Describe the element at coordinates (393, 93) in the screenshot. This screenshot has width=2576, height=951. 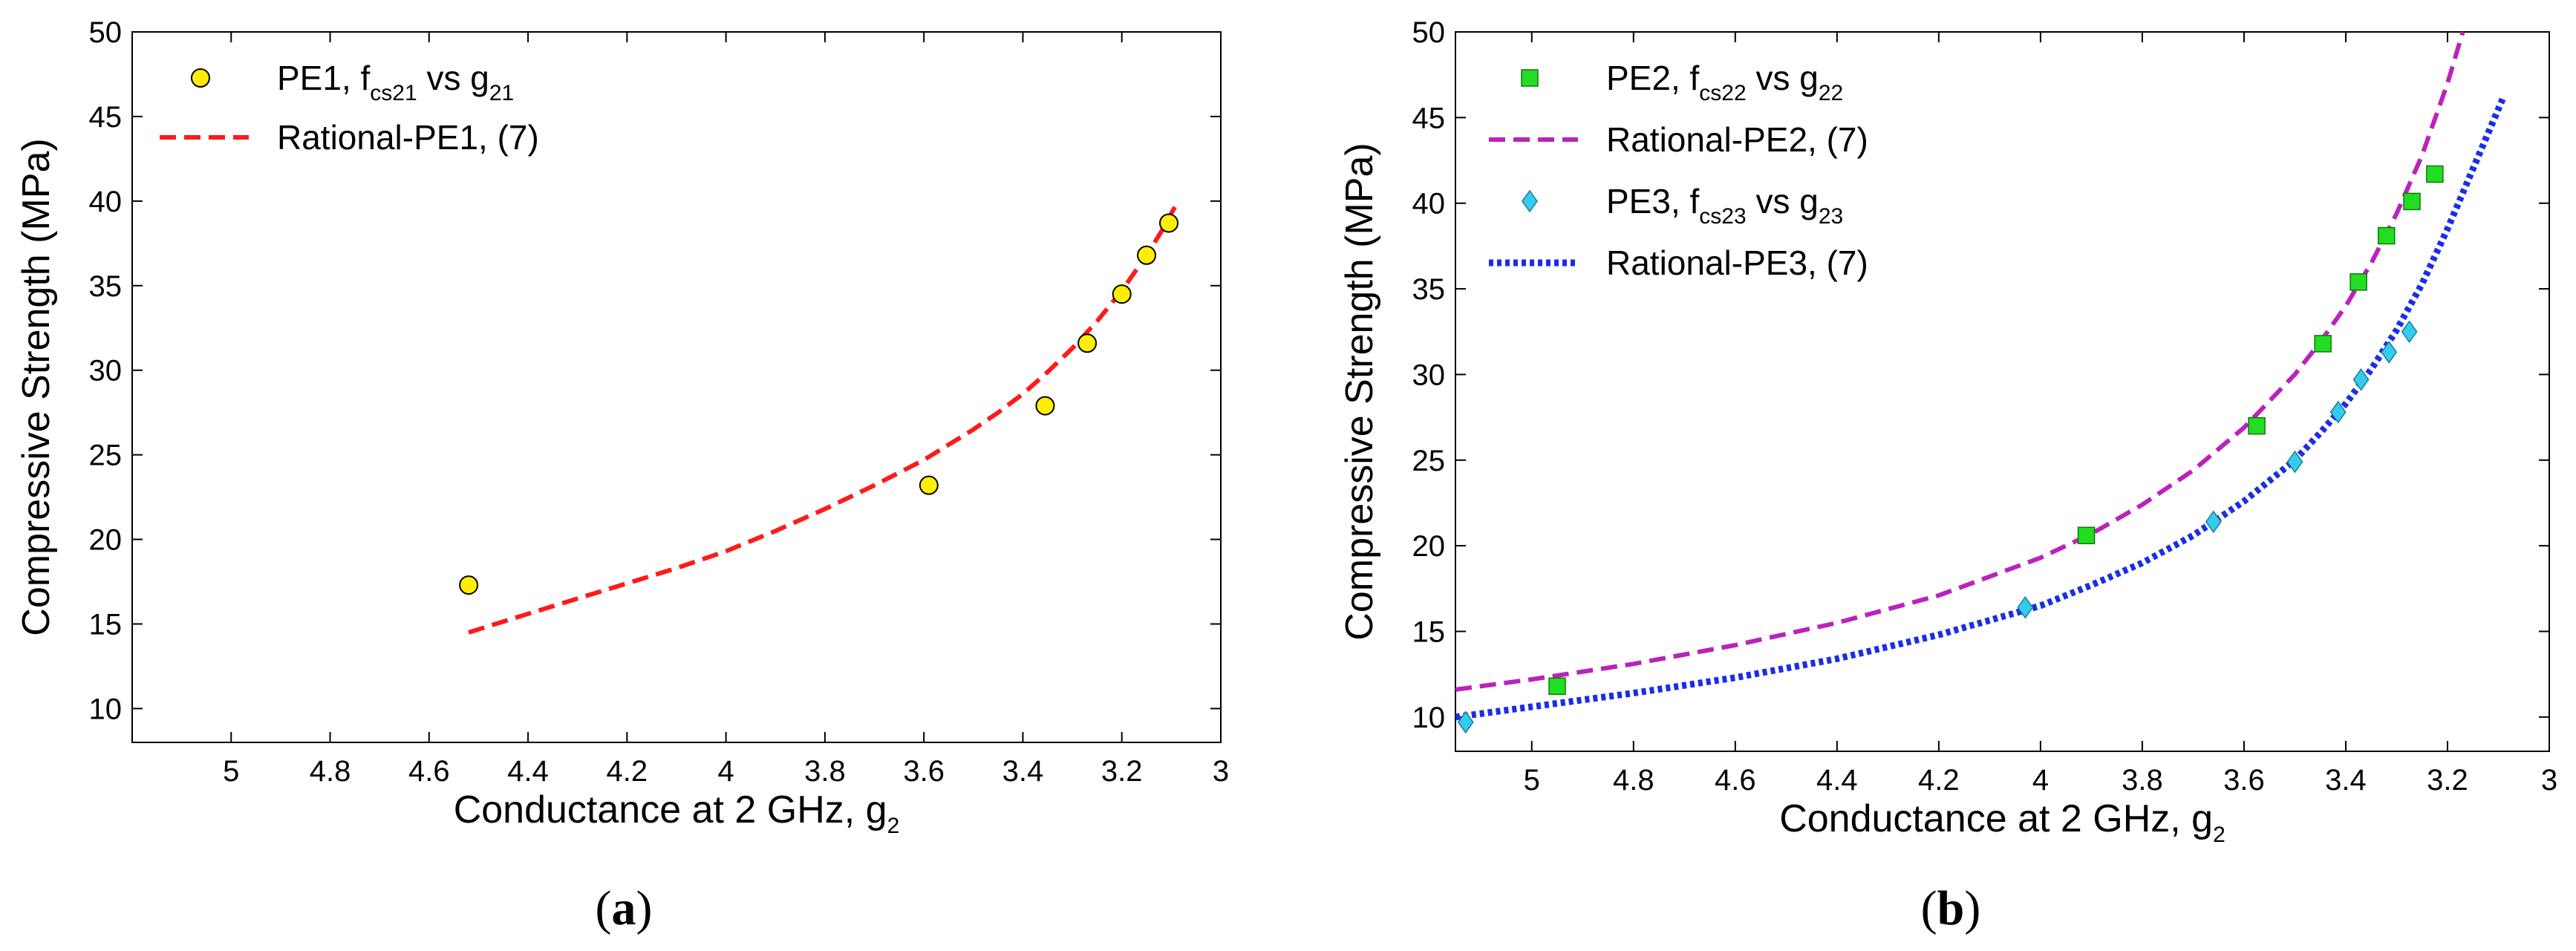
I see `legend-label-subscript: cs21` at that location.